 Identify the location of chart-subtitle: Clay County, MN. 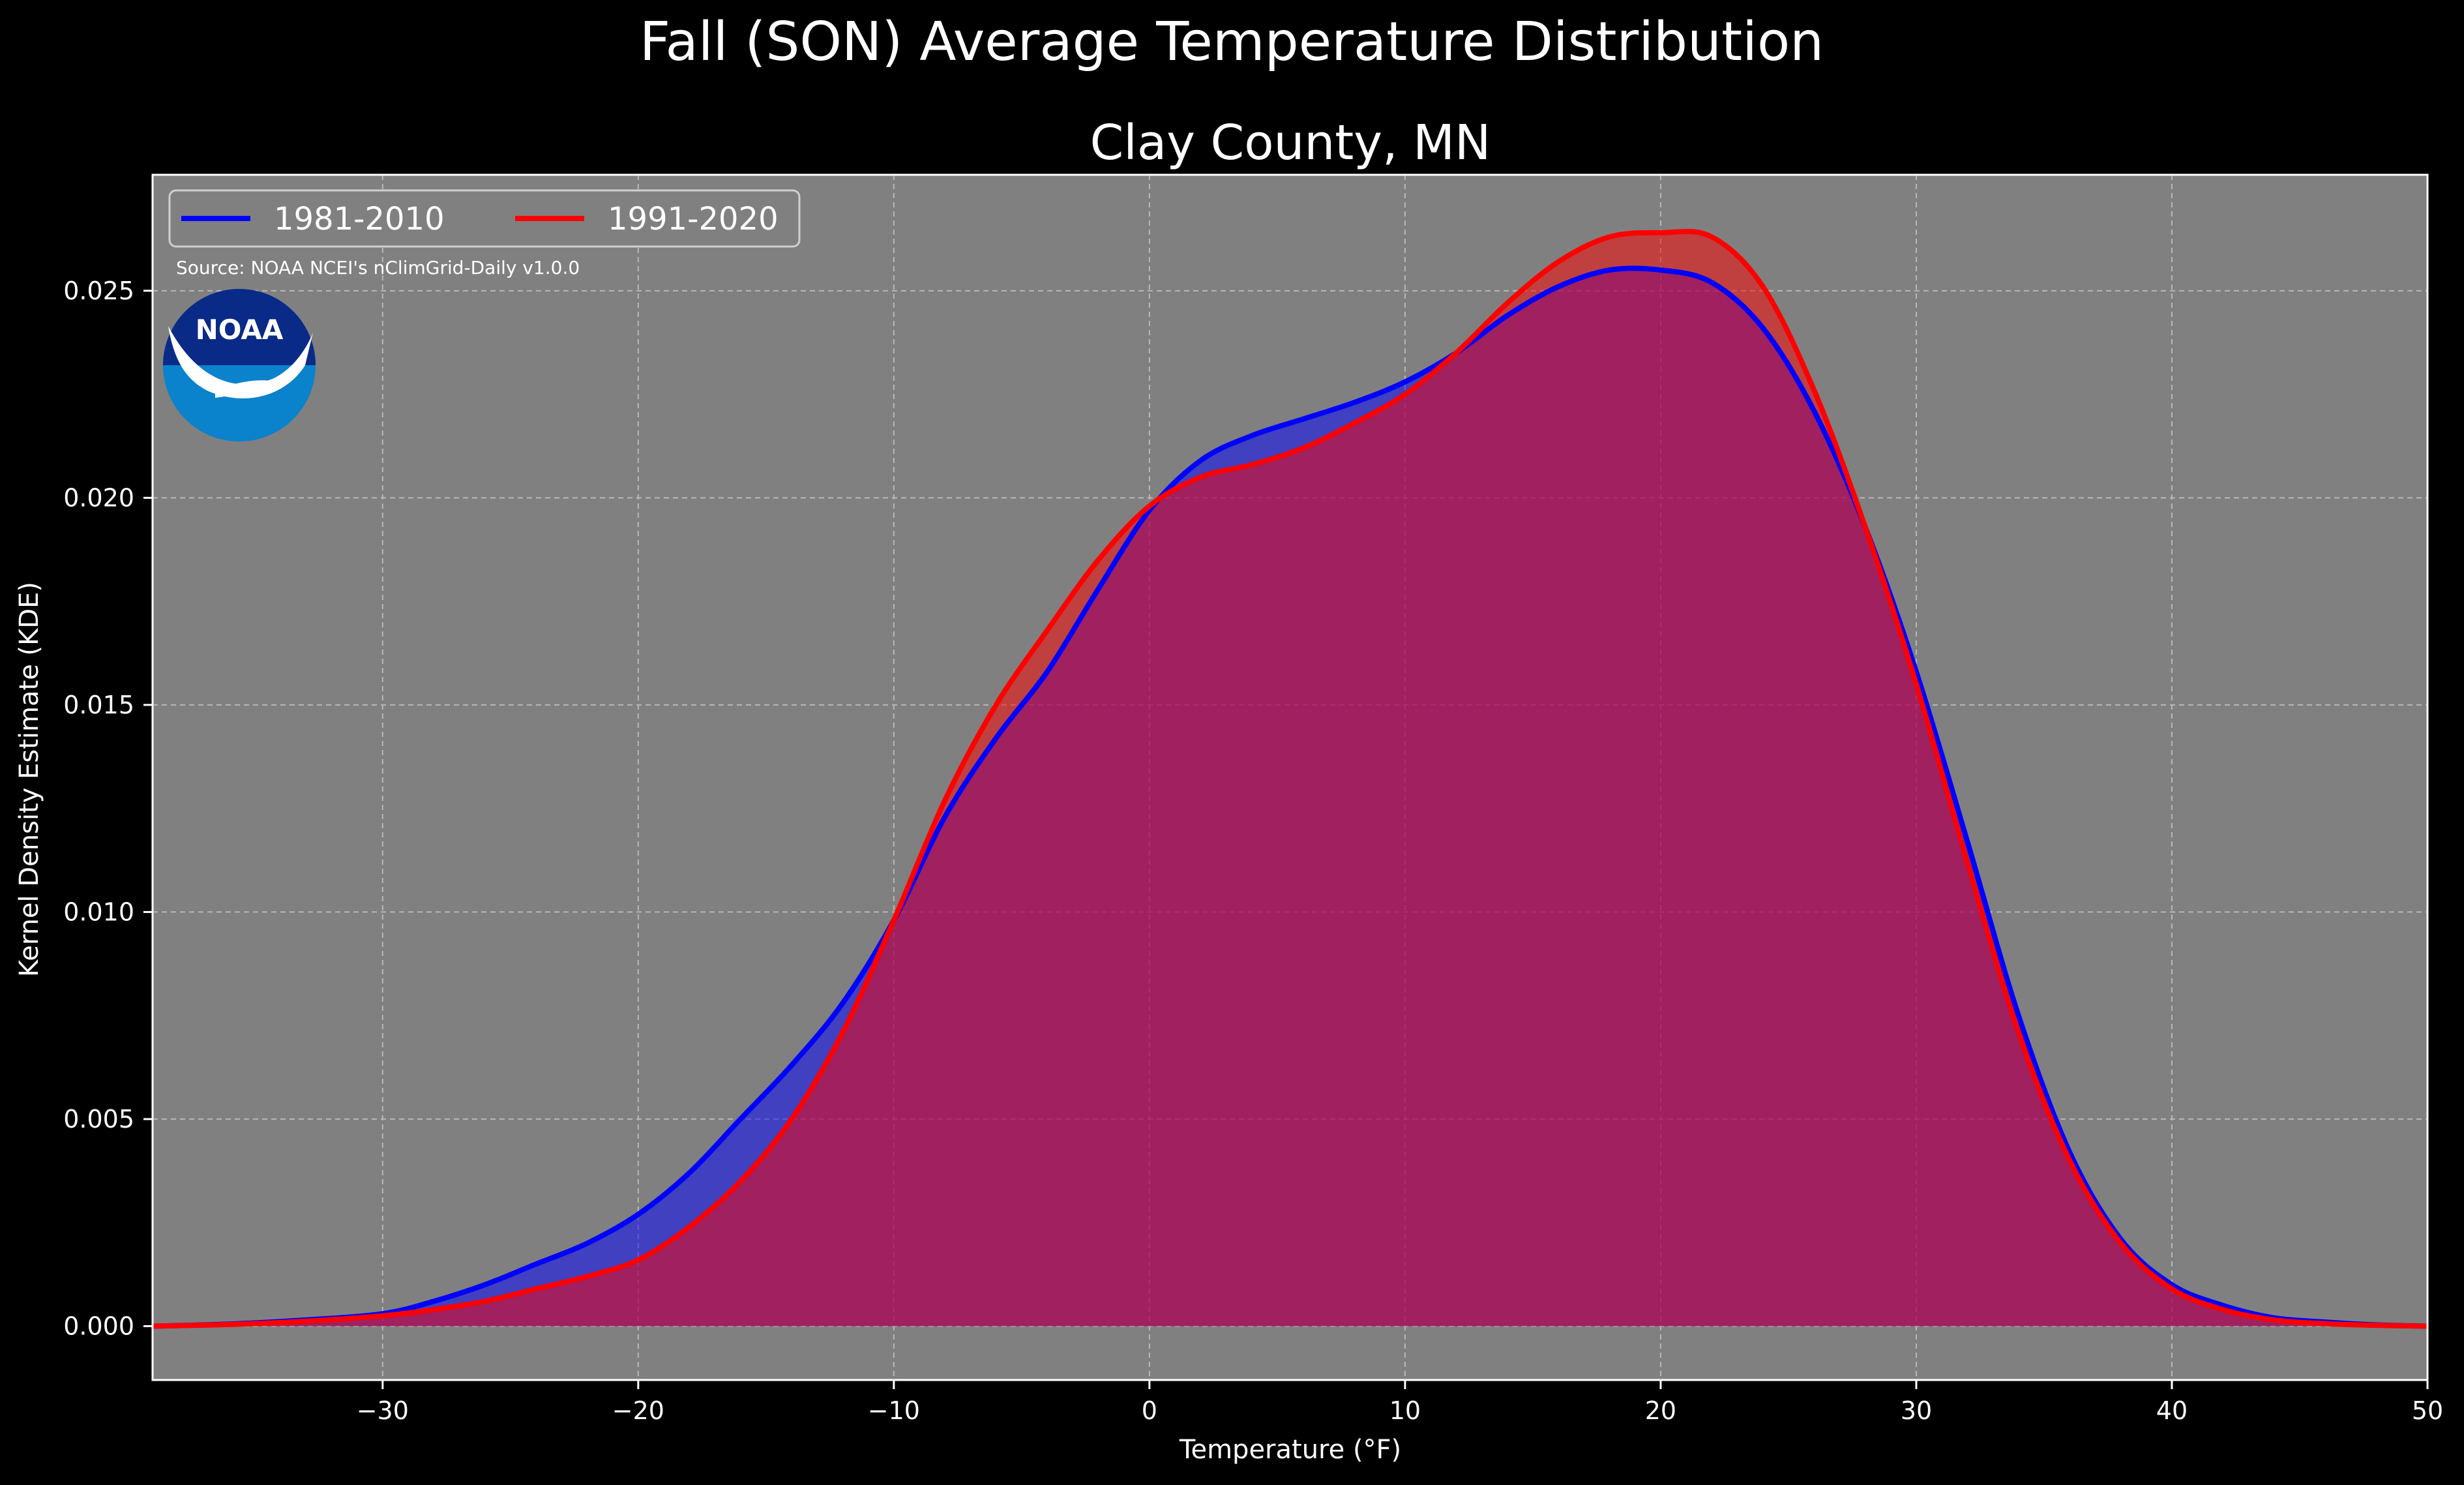
(1290, 143).